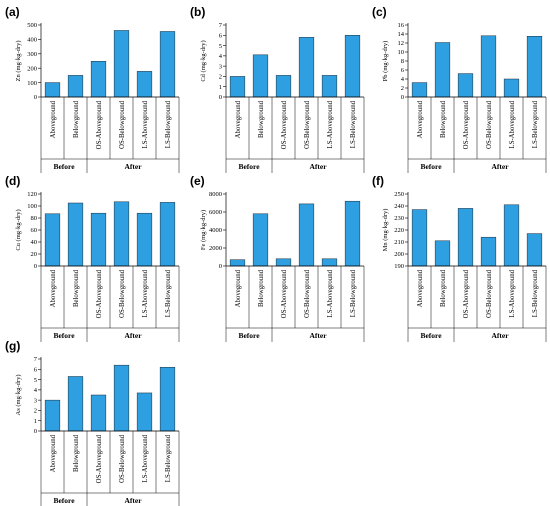 This screenshot has height=506, width=550. What do you see at coordinates (34, 218) in the screenshot?
I see `y-tick-label: 80` at bounding box center [34, 218].